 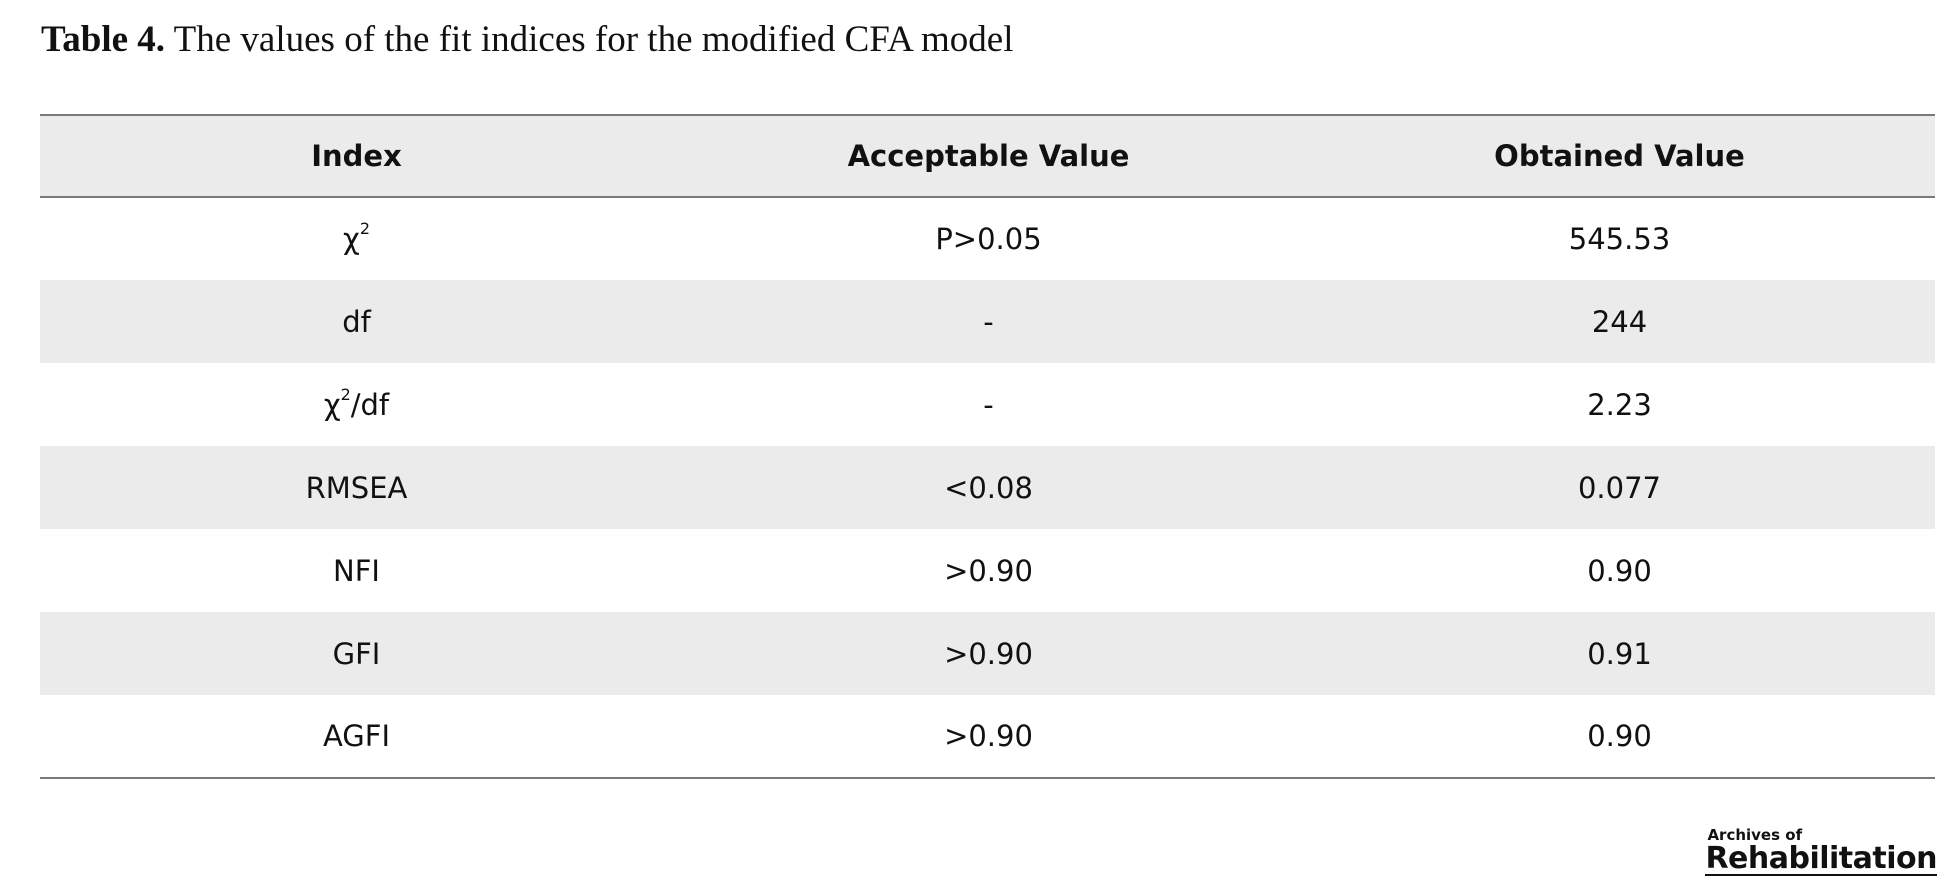 I want to click on table-row: AGFI >0.90 0.90, so click(x=987, y=737).